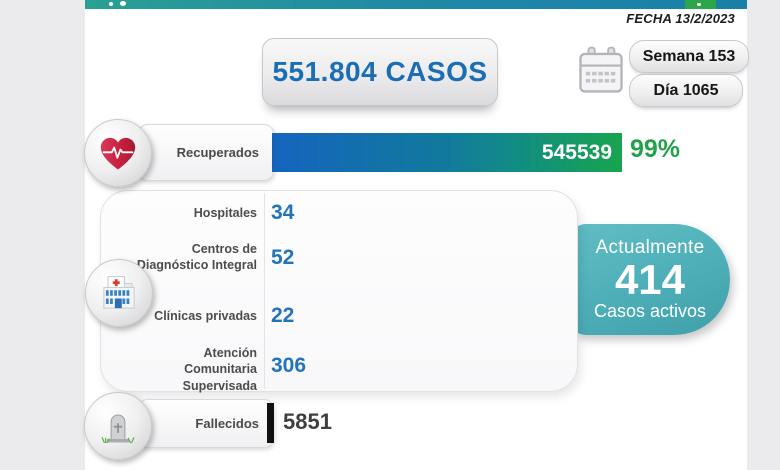 This screenshot has width=780, height=470. What do you see at coordinates (447, 152) in the screenshot?
I see `recovered-bar: 545539` at bounding box center [447, 152].